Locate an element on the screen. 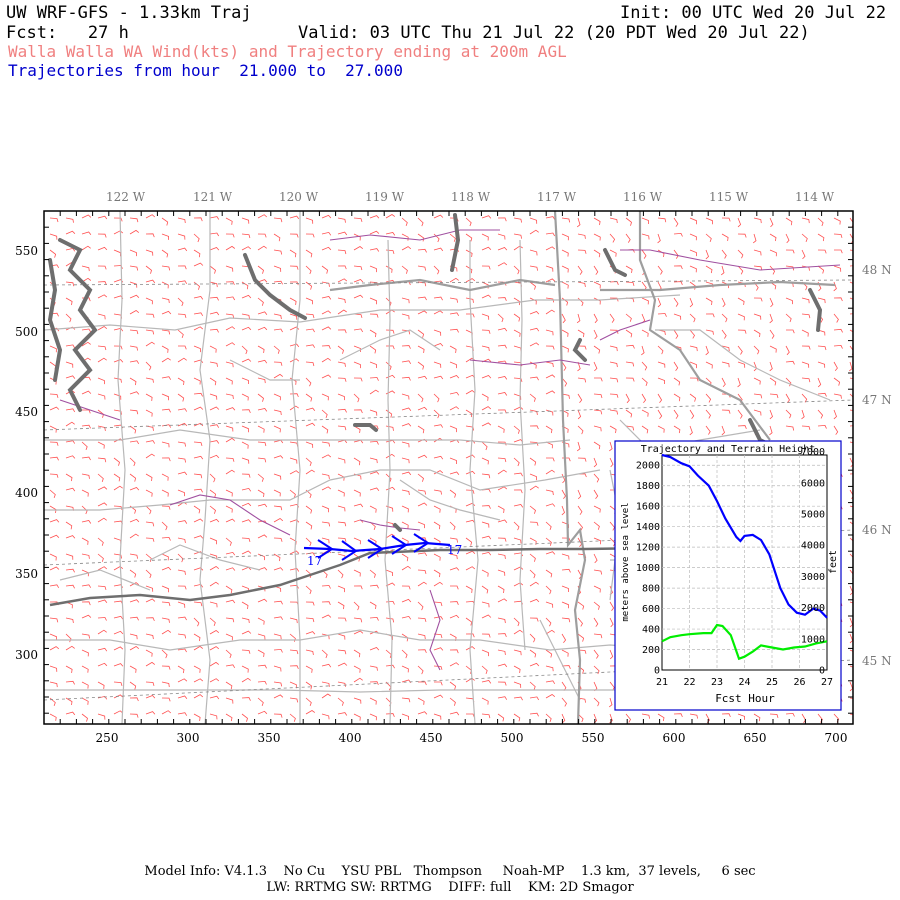 The image size is (900, 900). inset-left-axis: 0 200 400 600 800 1000 1200 1400 1600 1800 2000 is located at coordinates (648, 569).